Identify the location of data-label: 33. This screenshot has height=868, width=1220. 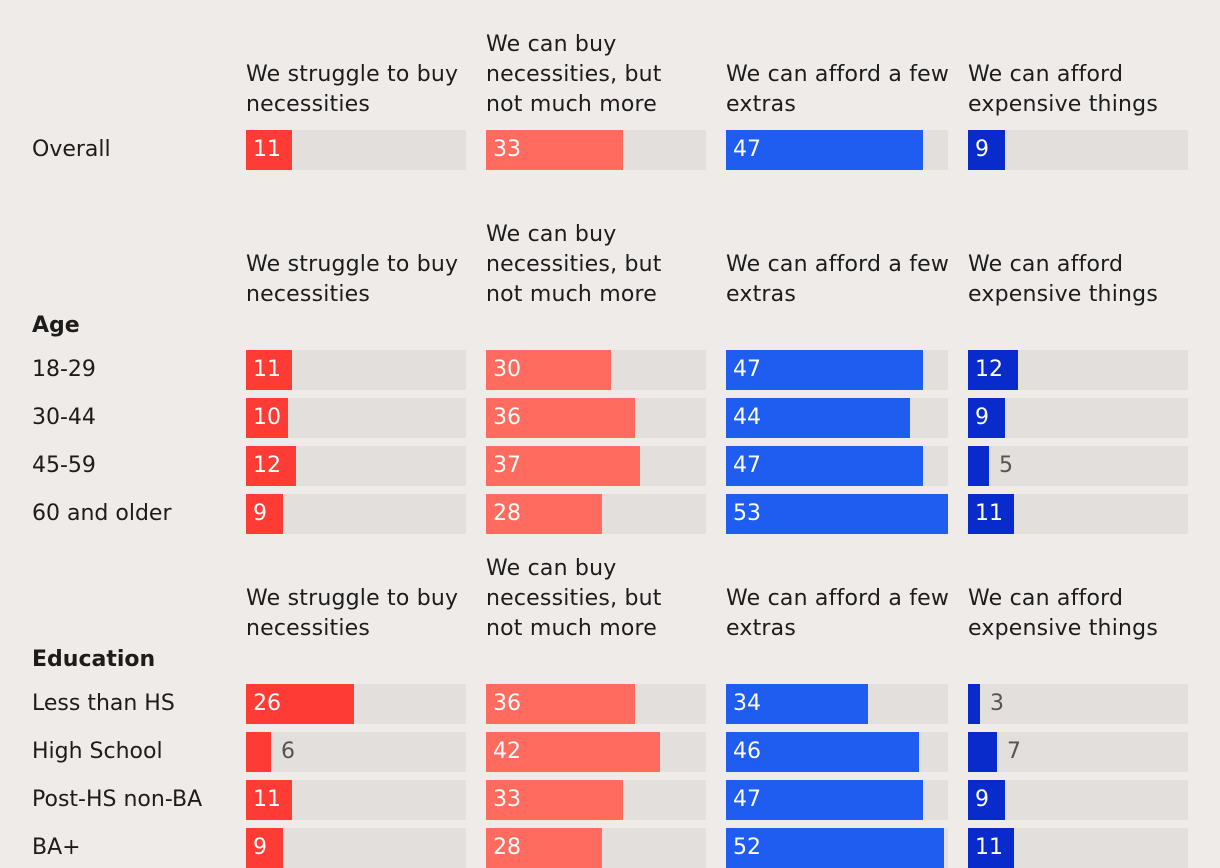
(507, 149).